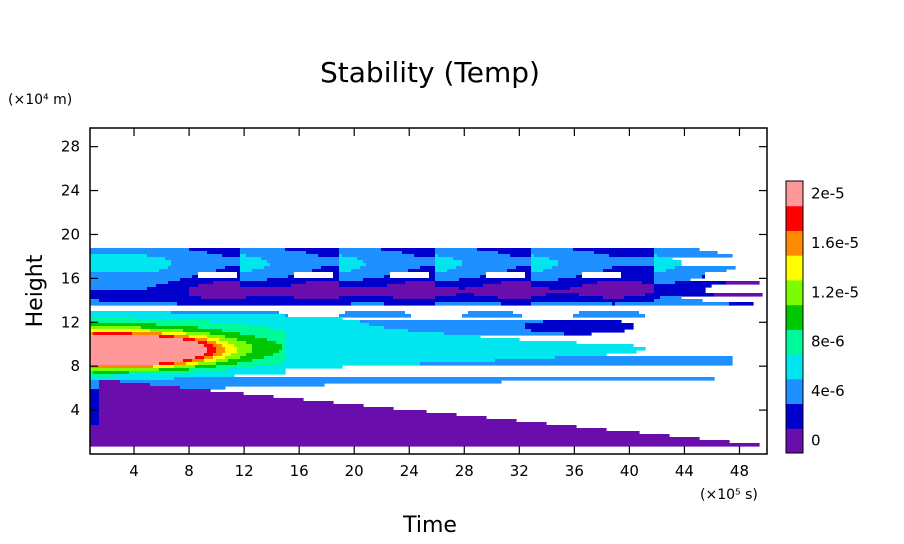 The height and width of the screenshot is (544, 904). Describe the element at coordinates (134, 471) in the screenshot. I see `x-tick-label: 4` at that location.